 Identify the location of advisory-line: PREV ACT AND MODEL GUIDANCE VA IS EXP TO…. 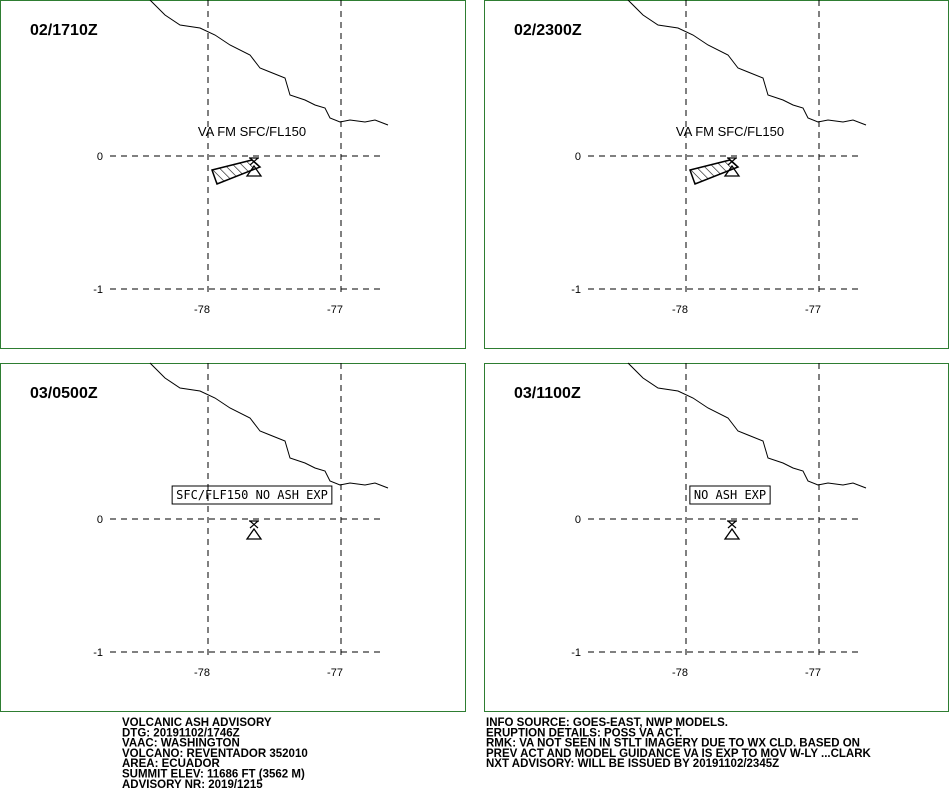
(679, 754).